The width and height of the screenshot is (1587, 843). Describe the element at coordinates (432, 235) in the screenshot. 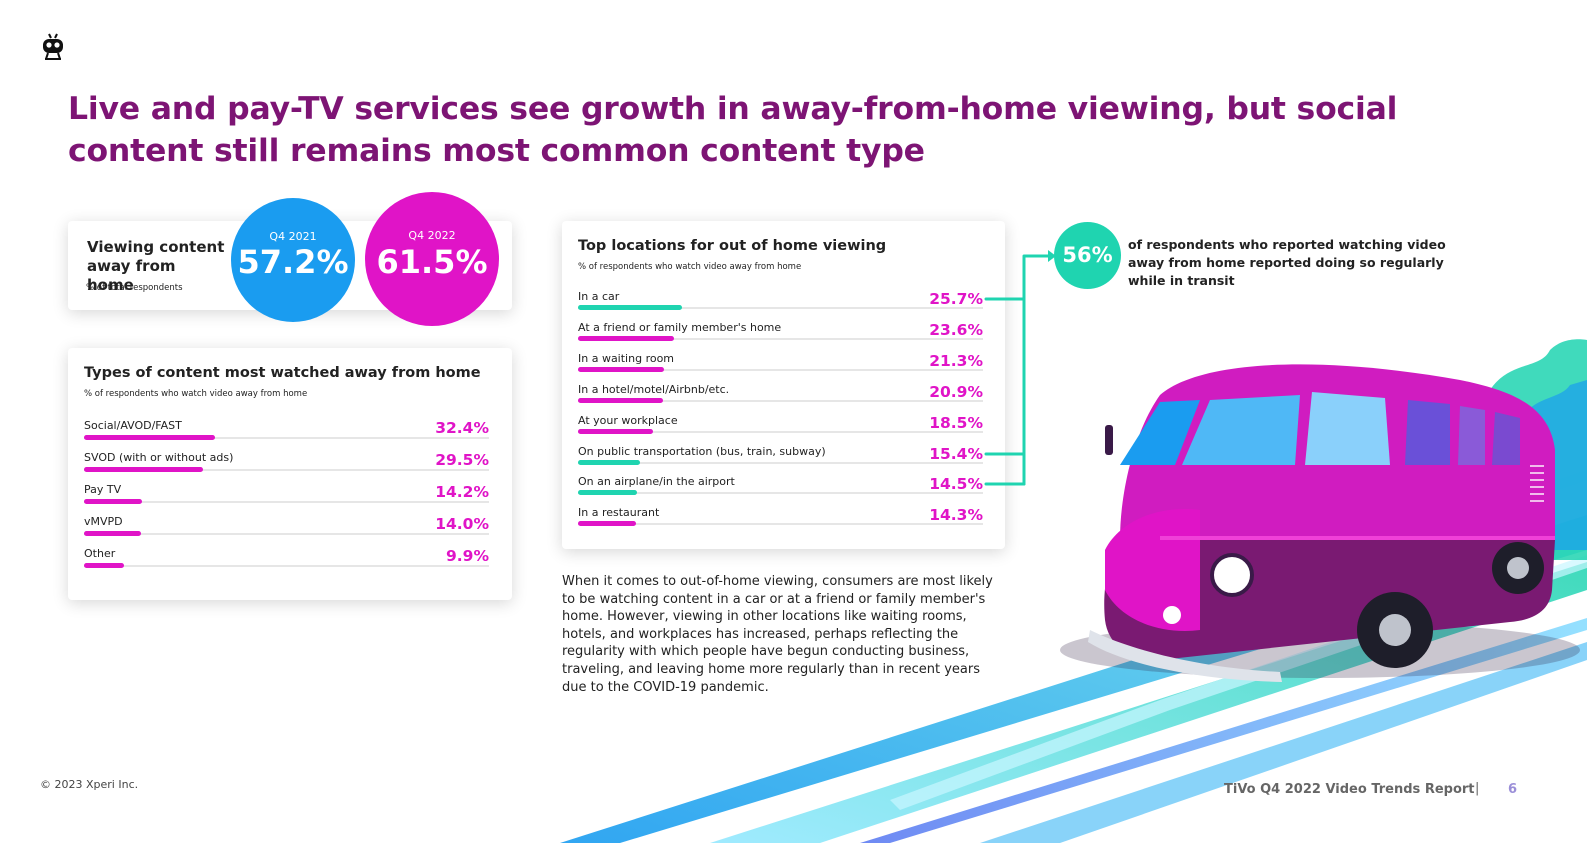

I see `q4-2022-label: Q4 2022` at that location.